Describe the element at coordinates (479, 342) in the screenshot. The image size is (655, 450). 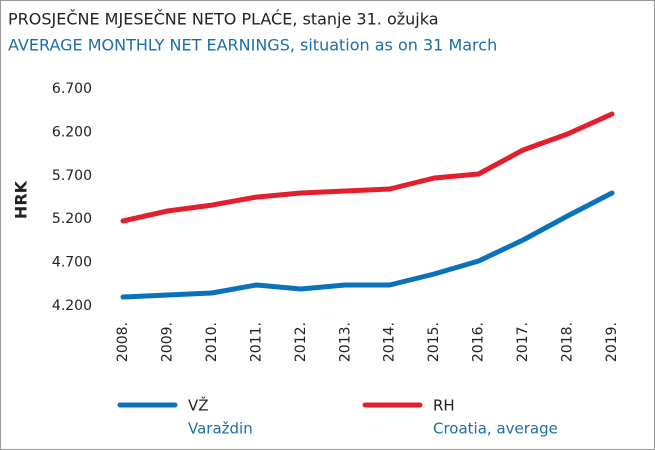
I see `x-tick-label: 2016.` at that location.